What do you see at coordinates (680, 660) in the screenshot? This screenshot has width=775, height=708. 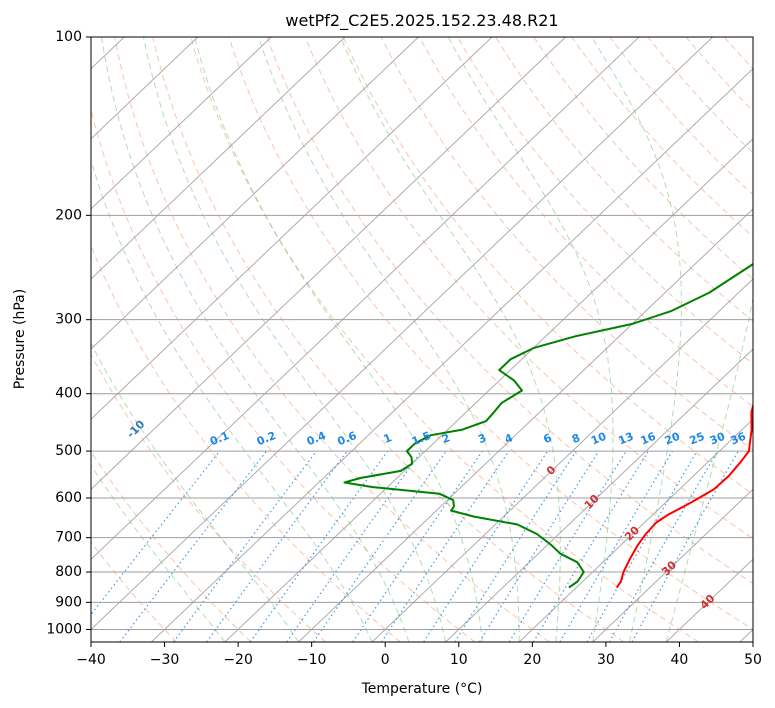 I see `x-tick-label: 40` at bounding box center [680, 660].